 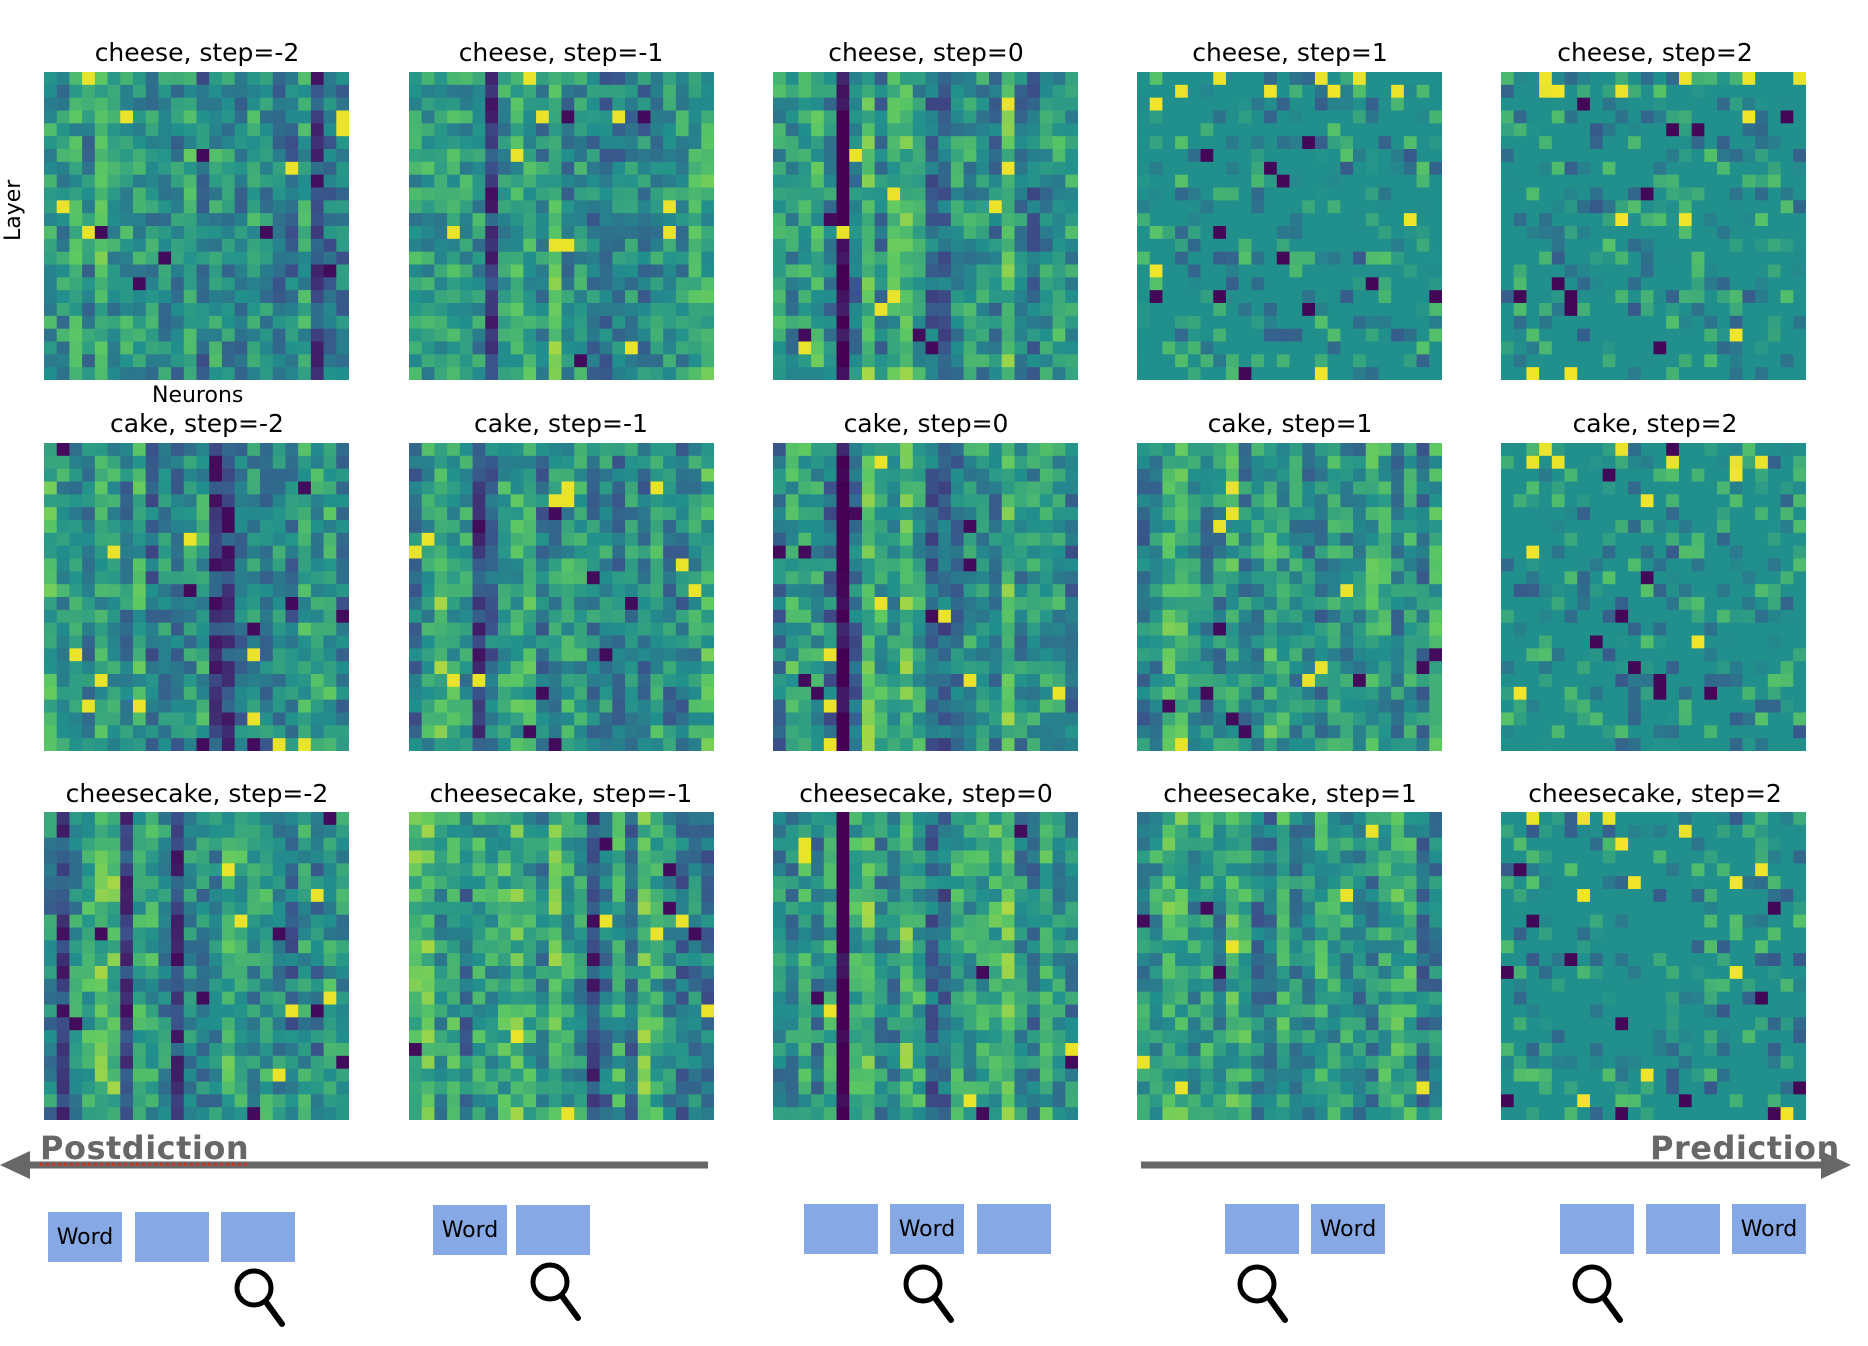 I want to click on panel-title-cheese-0: cheese, step=0, so click(x=926, y=52).